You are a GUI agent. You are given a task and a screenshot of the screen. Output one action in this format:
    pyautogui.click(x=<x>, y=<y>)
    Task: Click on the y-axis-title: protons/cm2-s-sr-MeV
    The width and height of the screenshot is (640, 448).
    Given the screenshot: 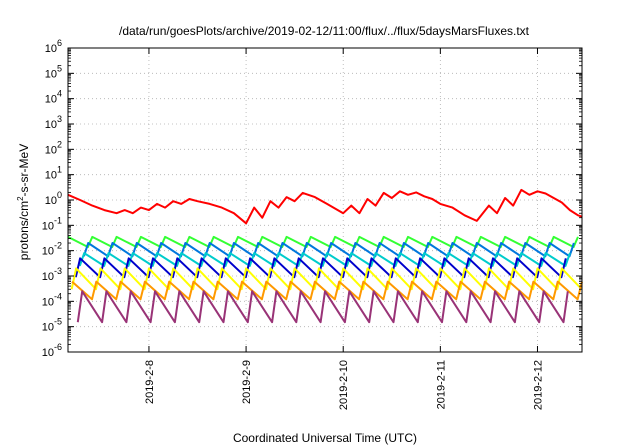 What is the action you would take?
    pyautogui.click(x=23, y=202)
    